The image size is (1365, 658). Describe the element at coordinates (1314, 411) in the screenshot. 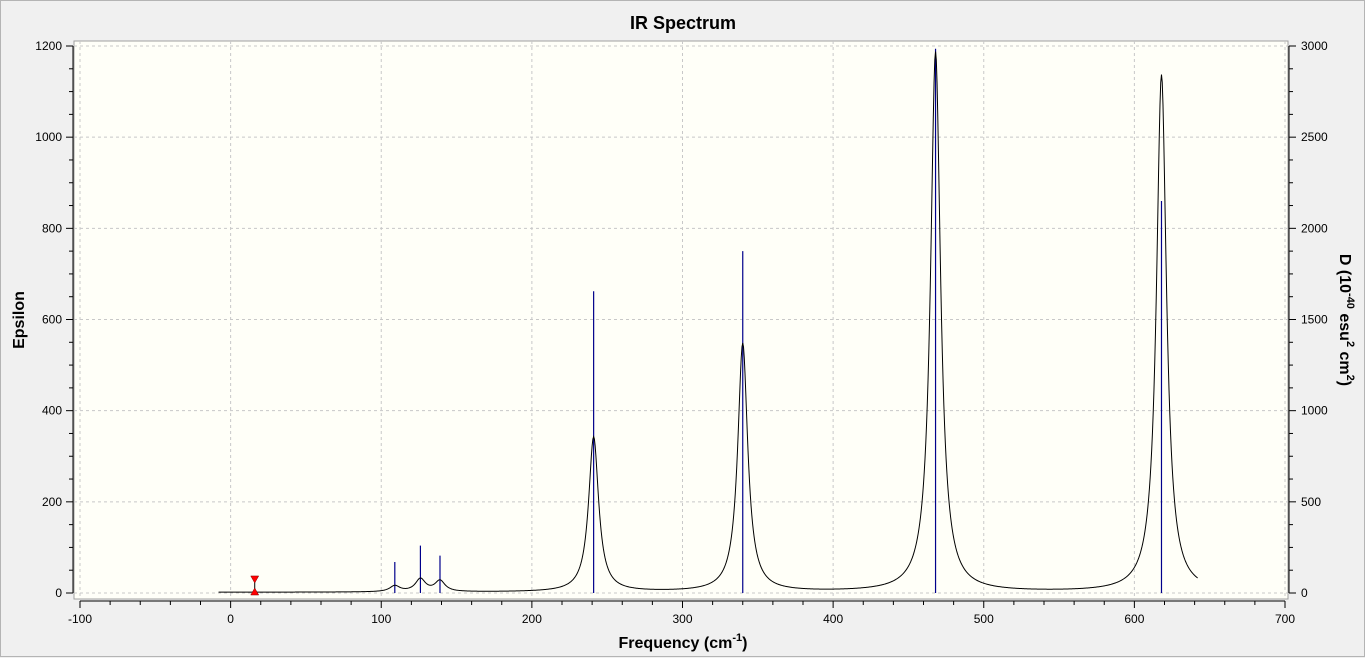

I see `y2-tick-label: 1000` at that location.